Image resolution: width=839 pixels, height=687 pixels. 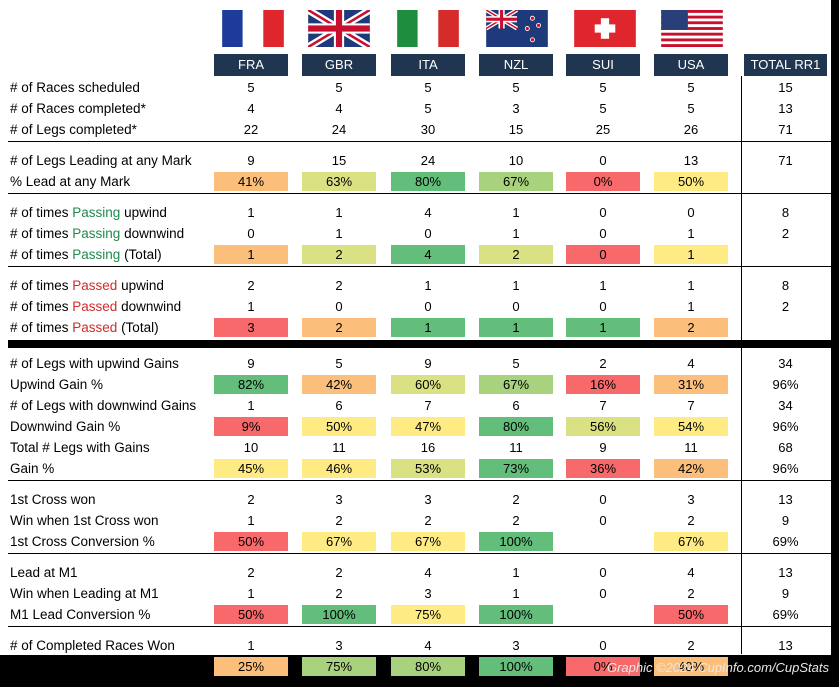 What do you see at coordinates (251, 363) in the screenshot?
I see `cell-fra: 9` at bounding box center [251, 363].